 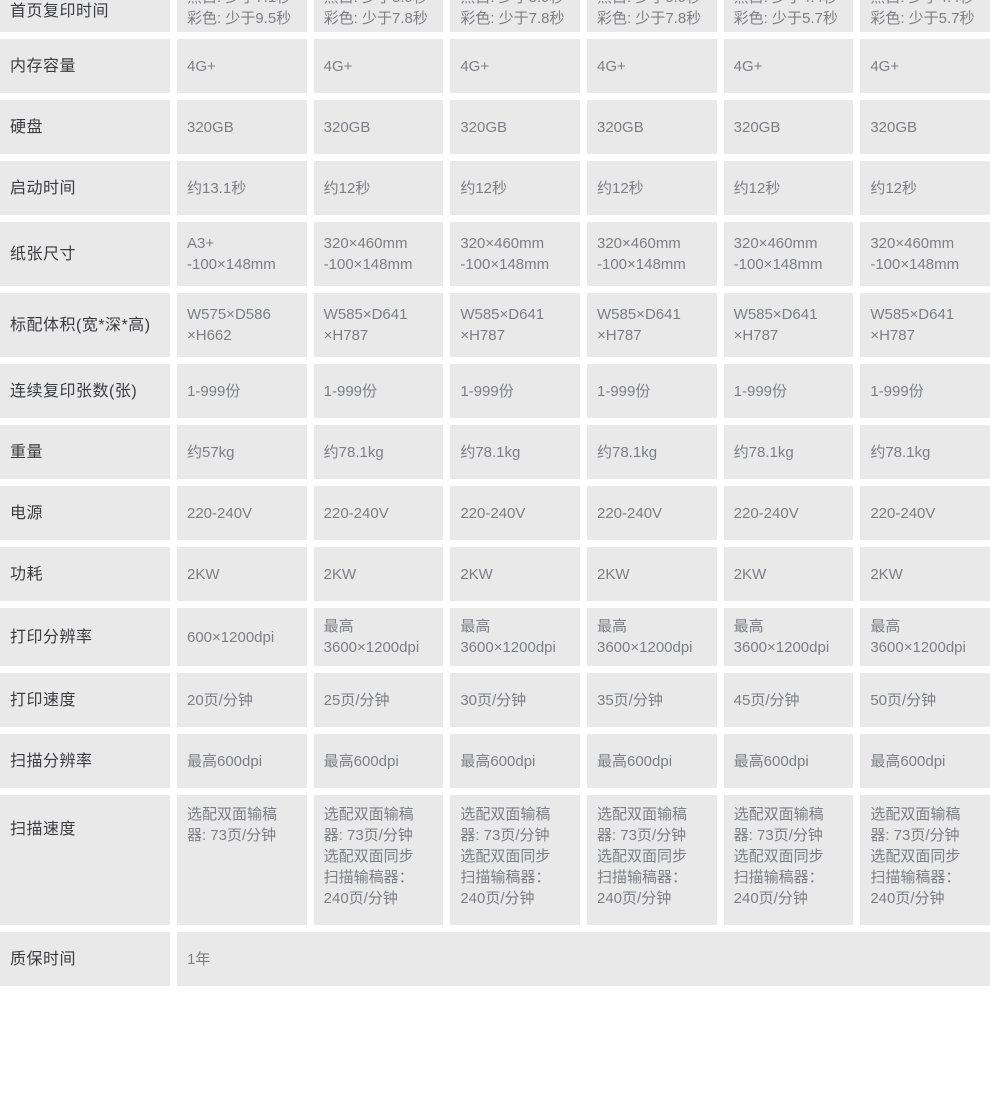 I want to click on spec-value: 约78.1kg, so click(x=763, y=452).